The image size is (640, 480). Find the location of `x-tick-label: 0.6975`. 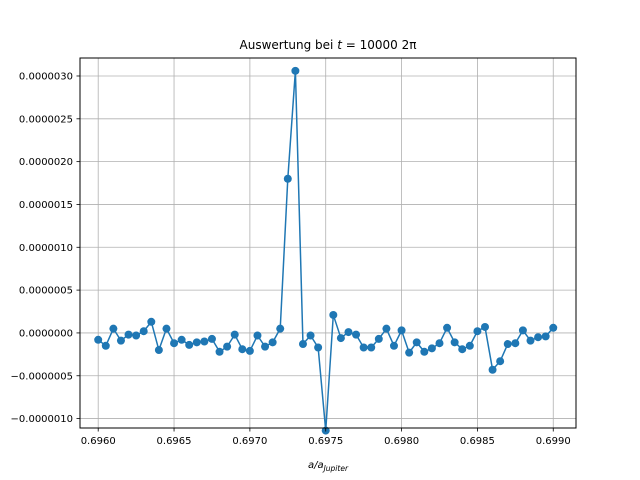

x-tick-label: 0.6975 is located at coordinates (325, 441).